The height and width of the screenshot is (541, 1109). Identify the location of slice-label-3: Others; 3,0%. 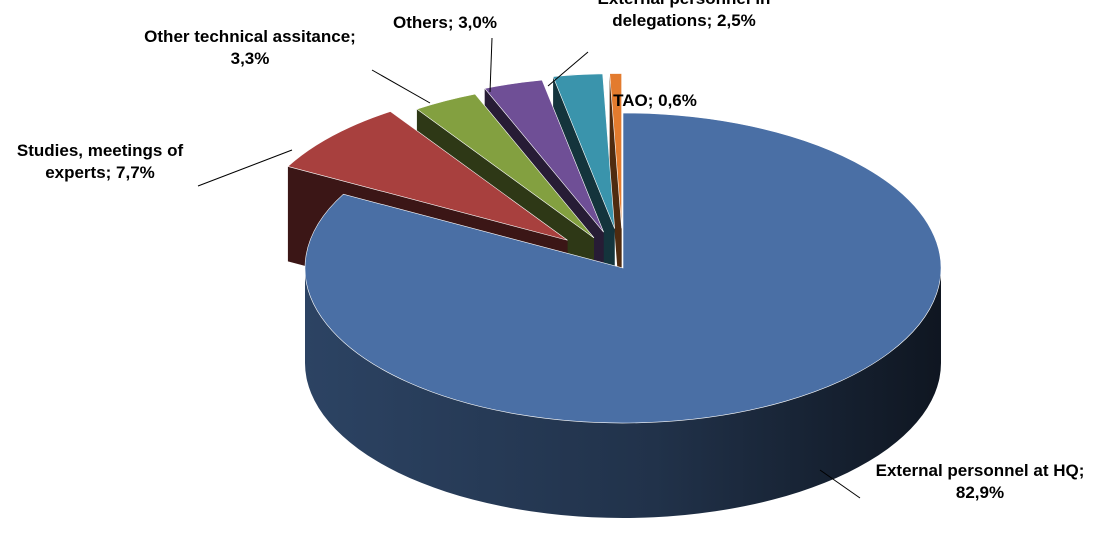
(445, 22).